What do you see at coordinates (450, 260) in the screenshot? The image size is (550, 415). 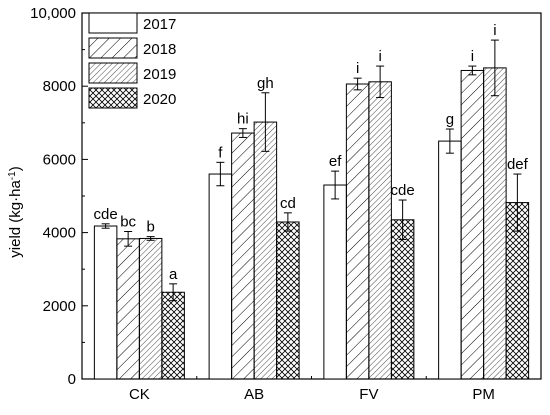 I see `bar-2017-pm` at bounding box center [450, 260].